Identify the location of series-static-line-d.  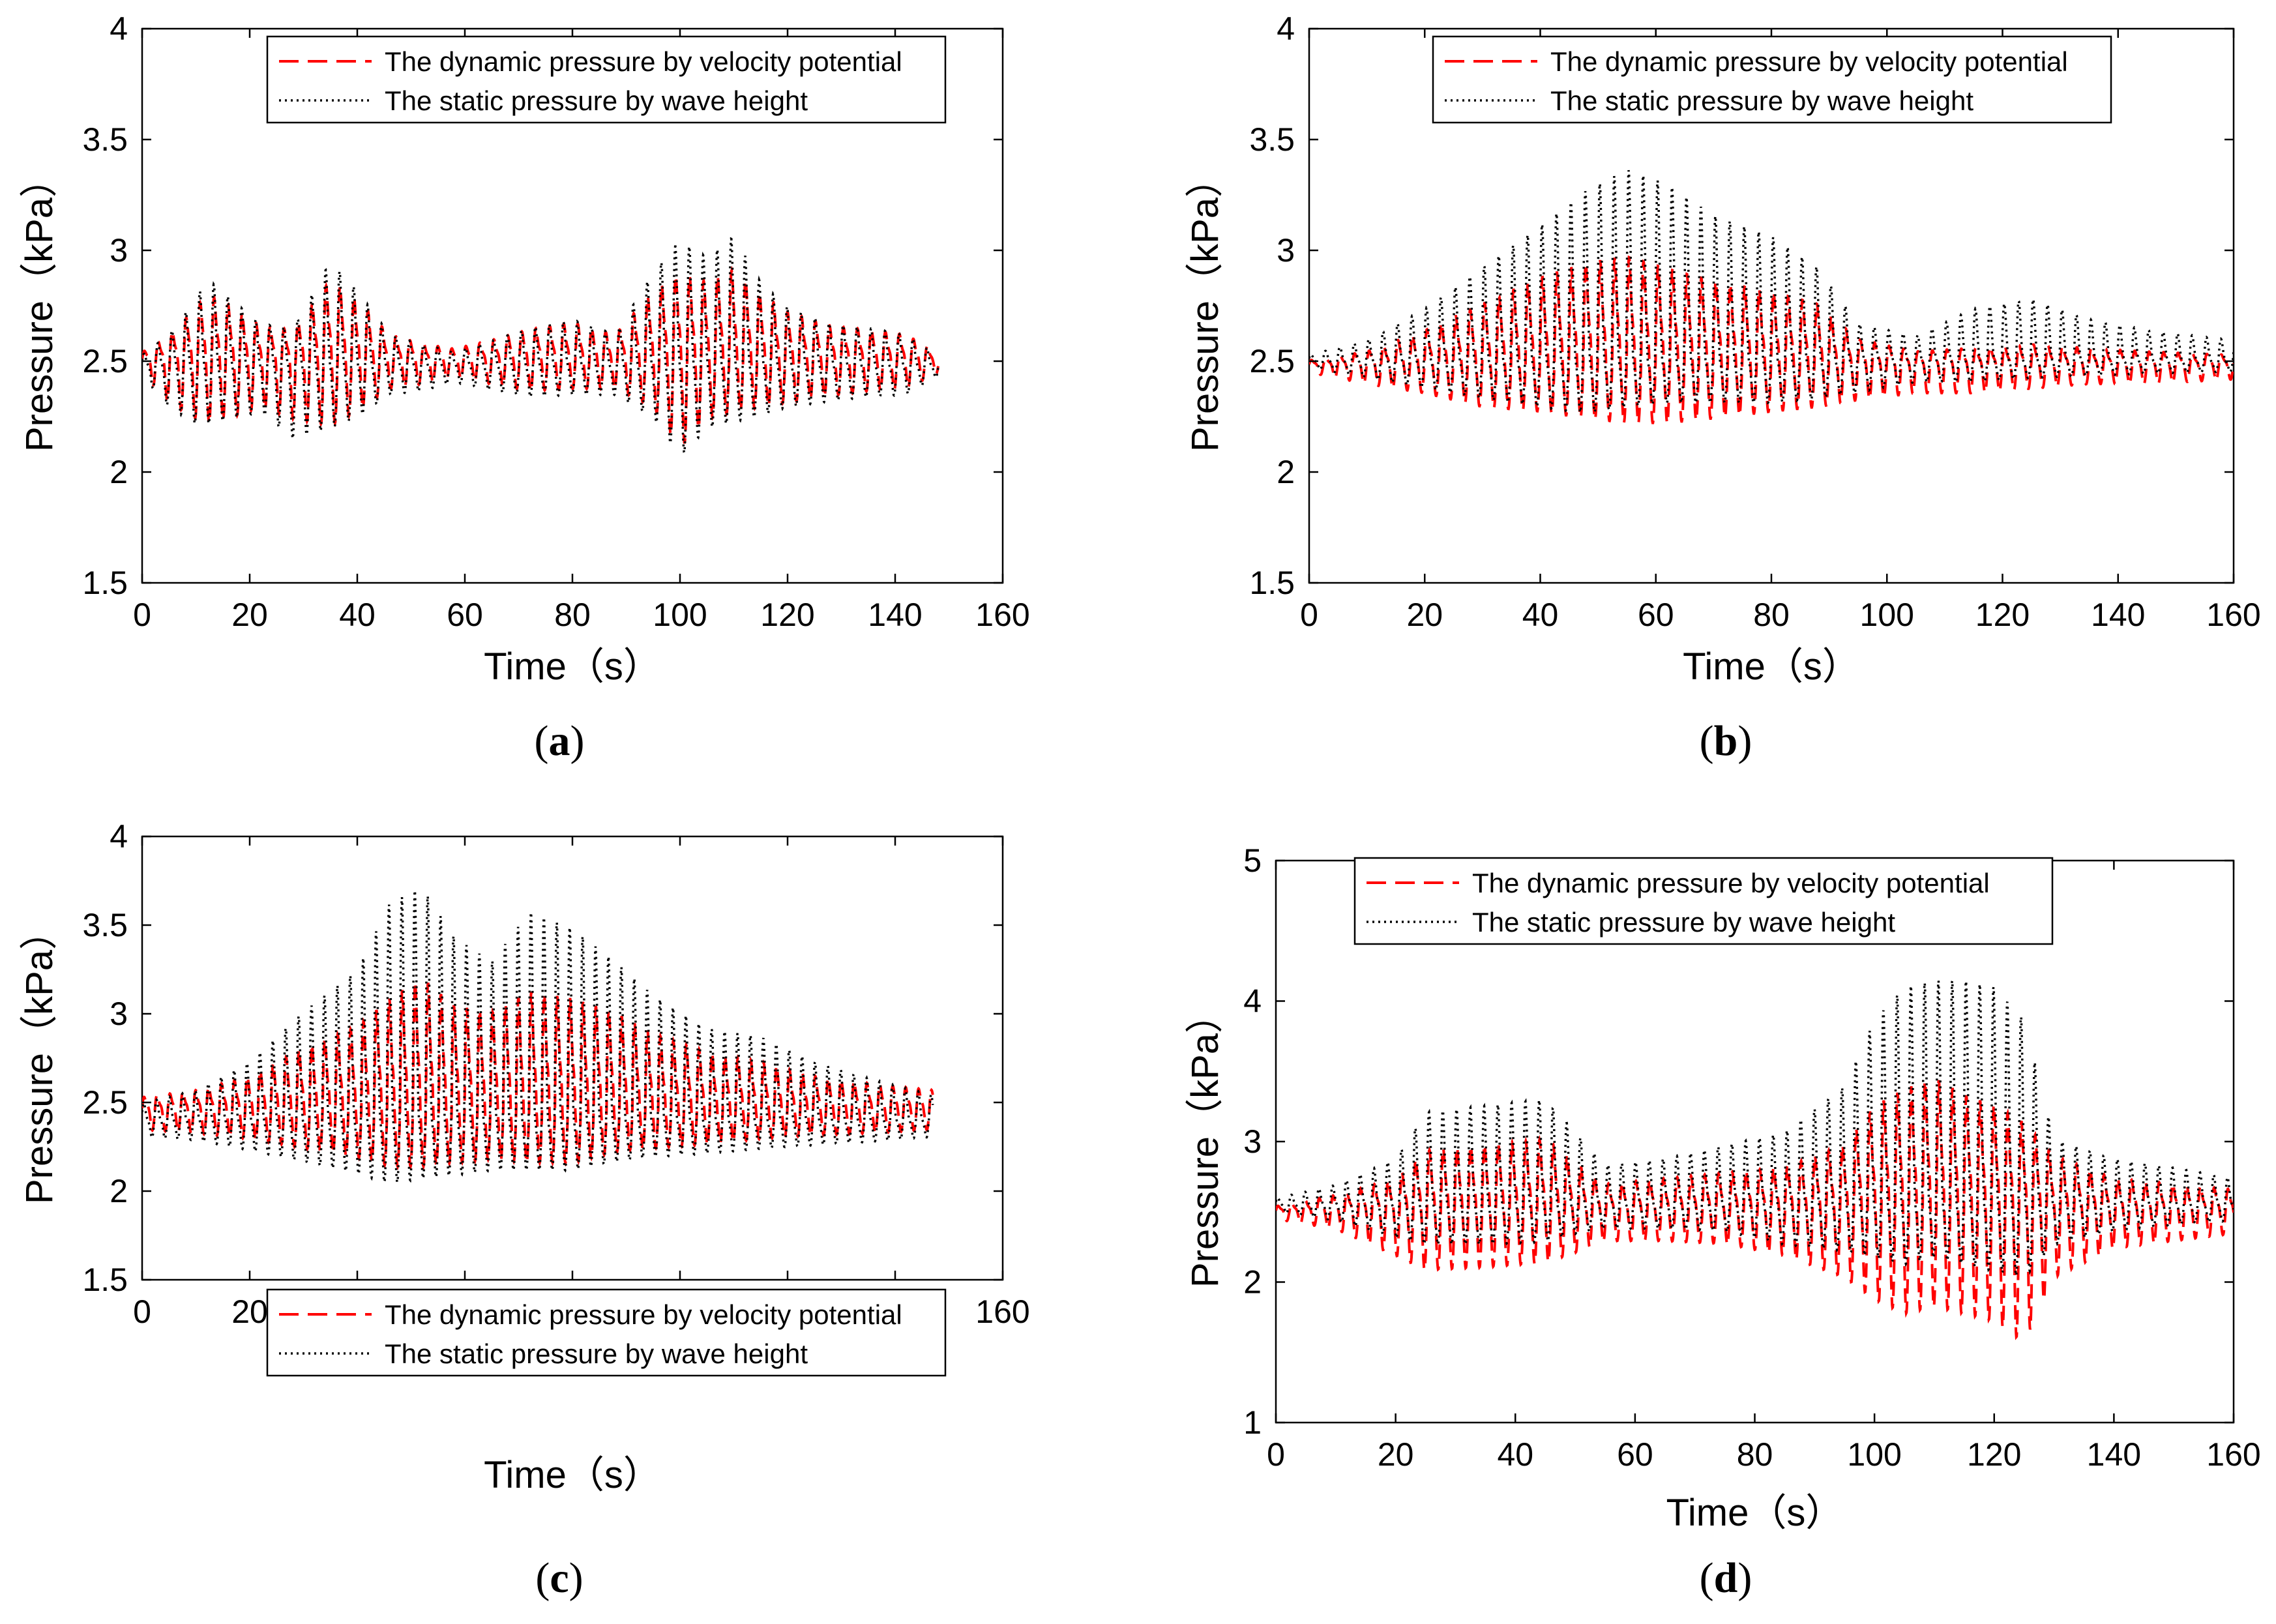
(1755, 1129).